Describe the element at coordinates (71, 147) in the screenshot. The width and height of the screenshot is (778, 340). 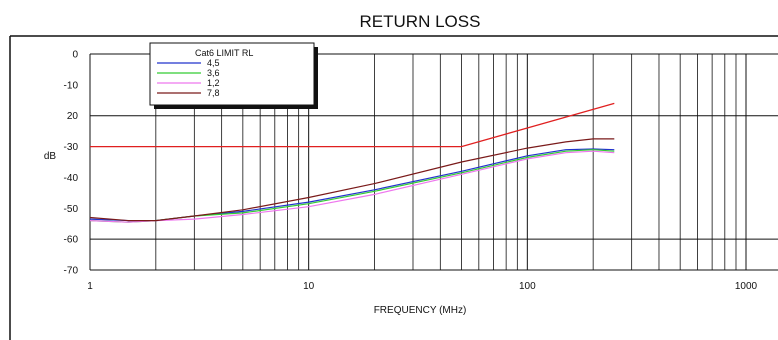
I see `y-tick-label: -30` at that location.